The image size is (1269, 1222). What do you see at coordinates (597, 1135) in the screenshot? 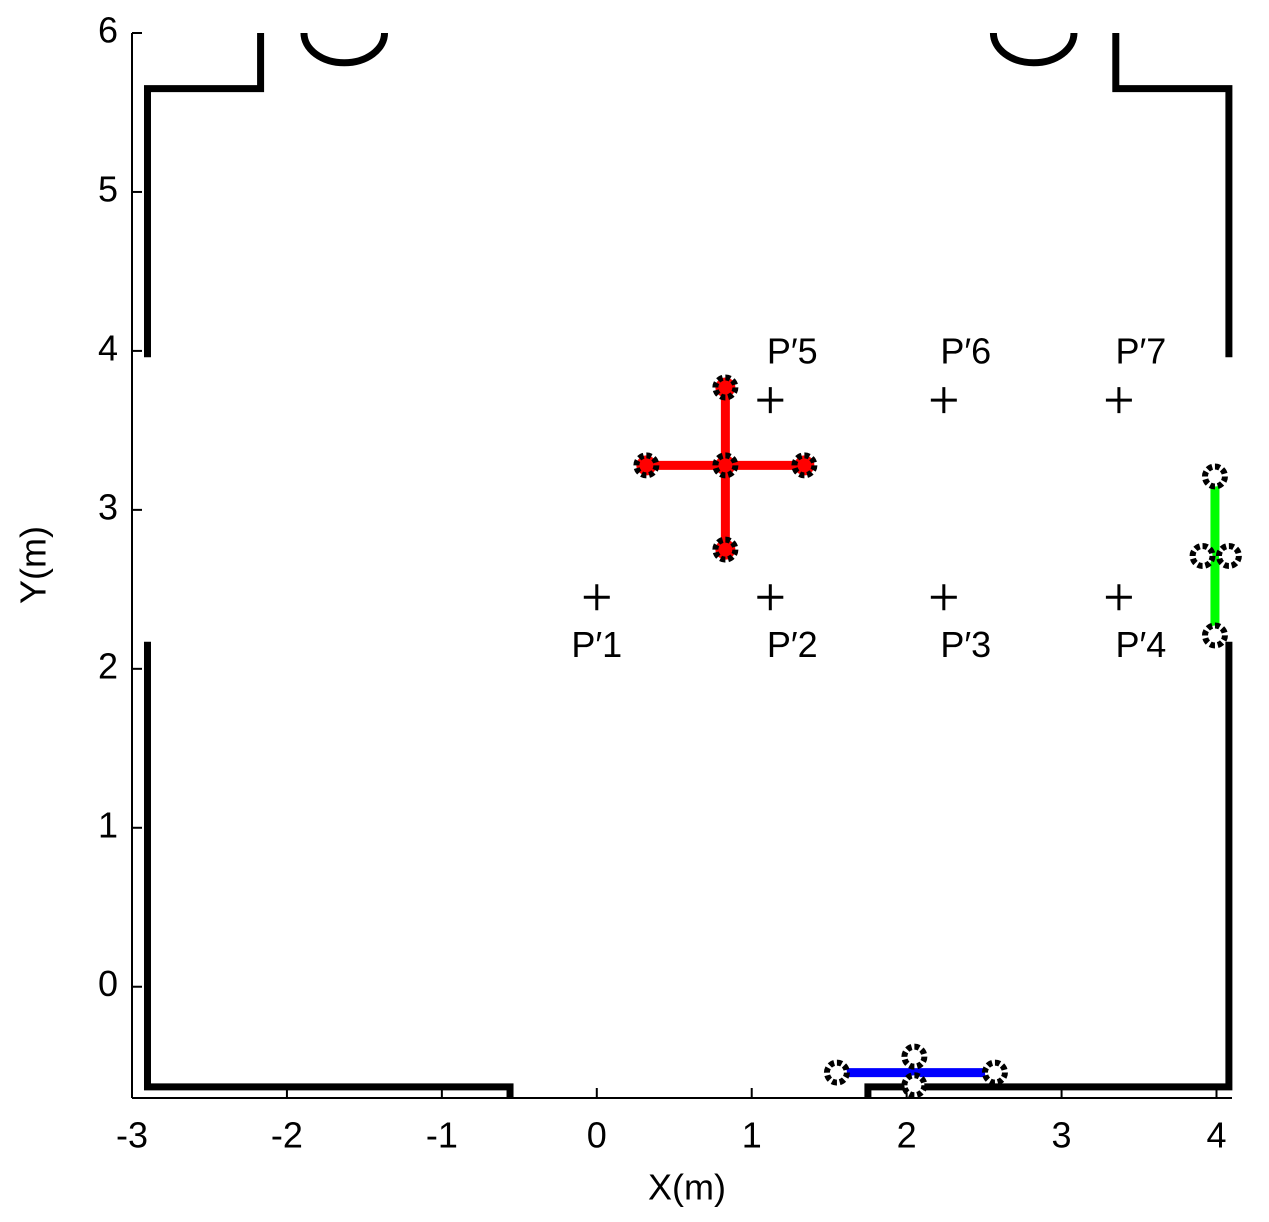
I see `x-tick-label: 0` at bounding box center [597, 1135].